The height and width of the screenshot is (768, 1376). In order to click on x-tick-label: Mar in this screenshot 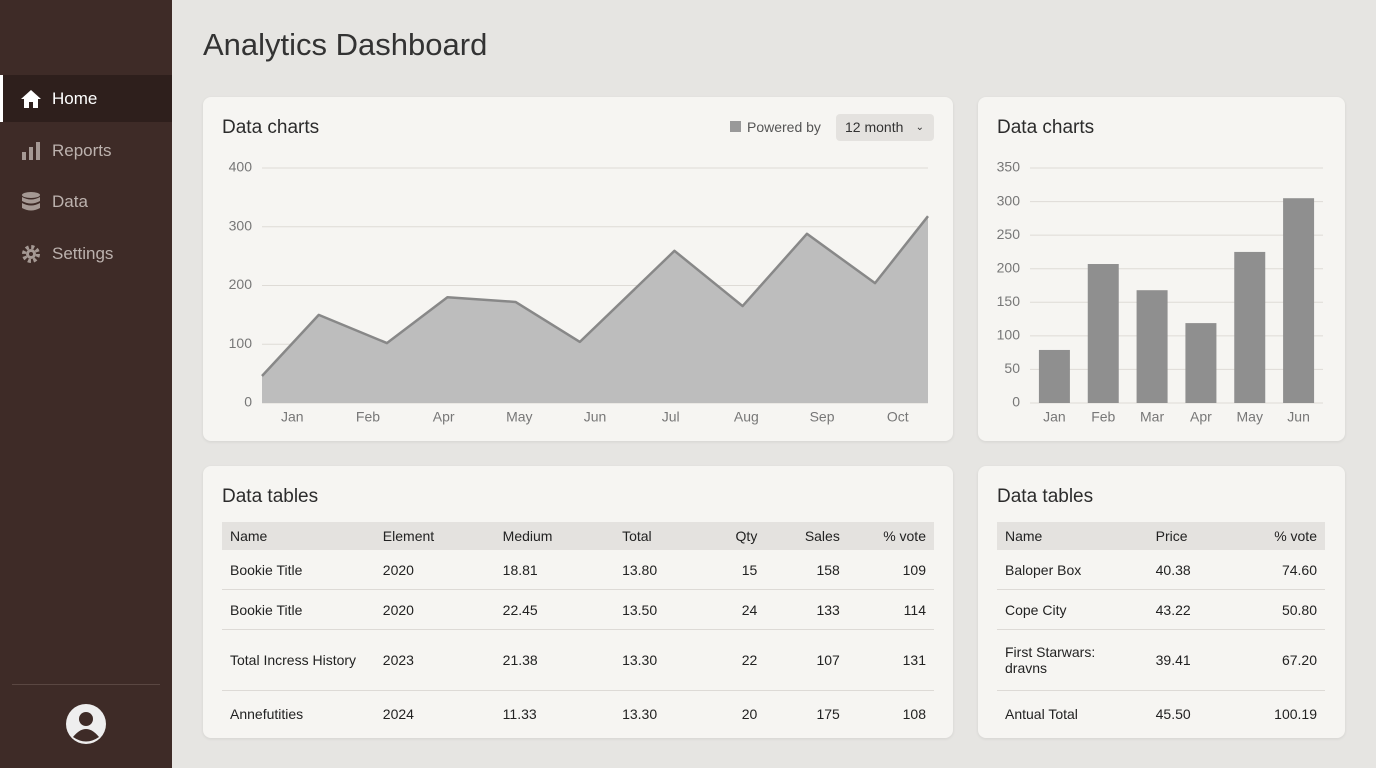, I will do `click(1152, 417)`.